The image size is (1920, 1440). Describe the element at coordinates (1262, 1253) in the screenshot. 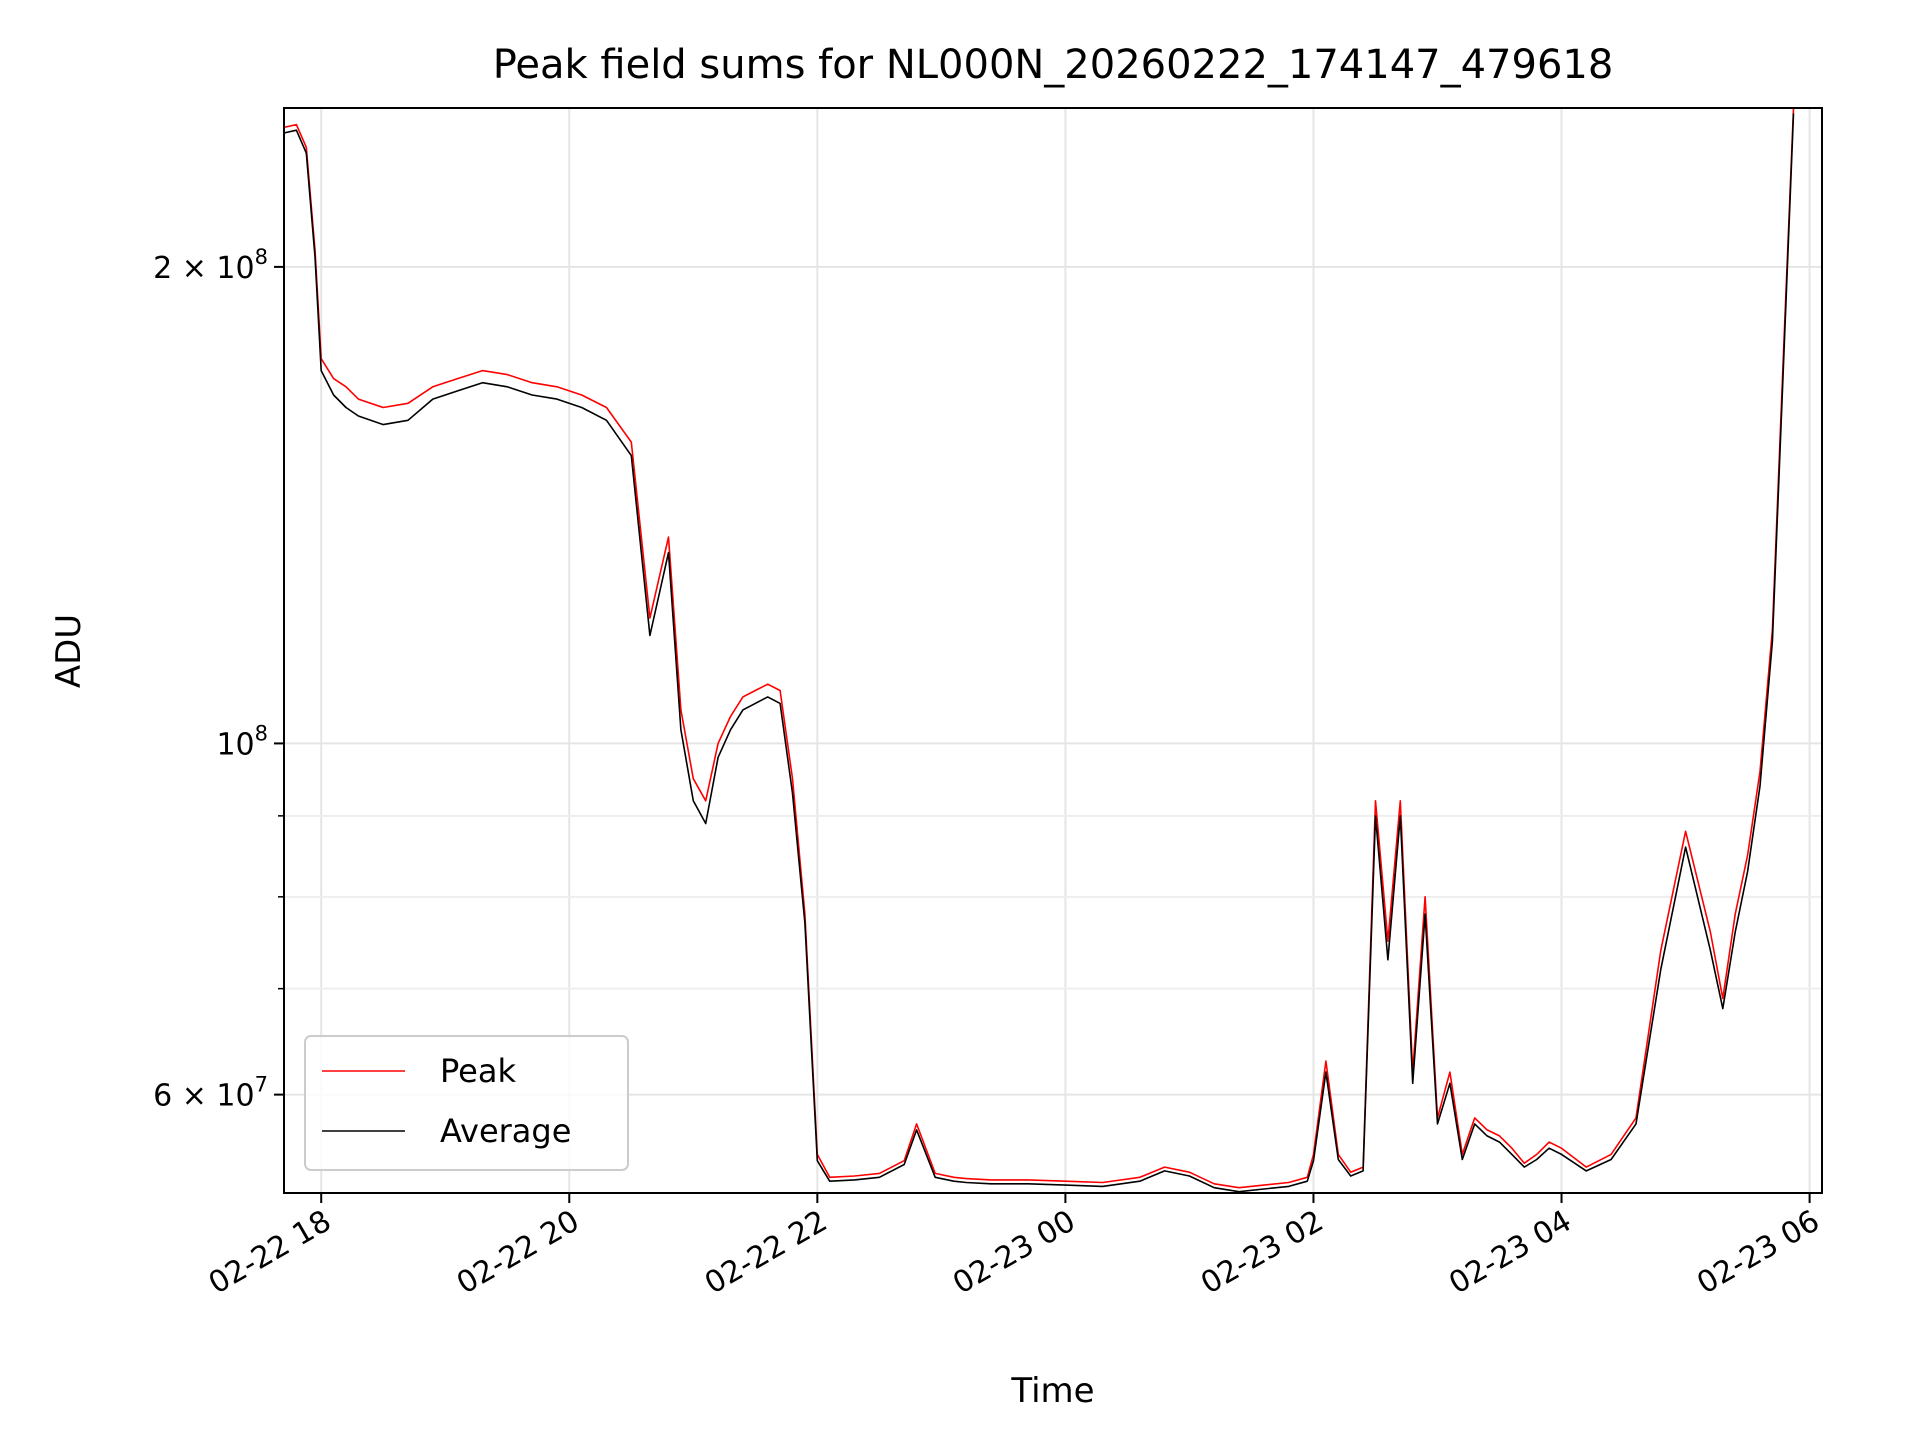

I see `x-tick-label: 02-23 02` at that location.